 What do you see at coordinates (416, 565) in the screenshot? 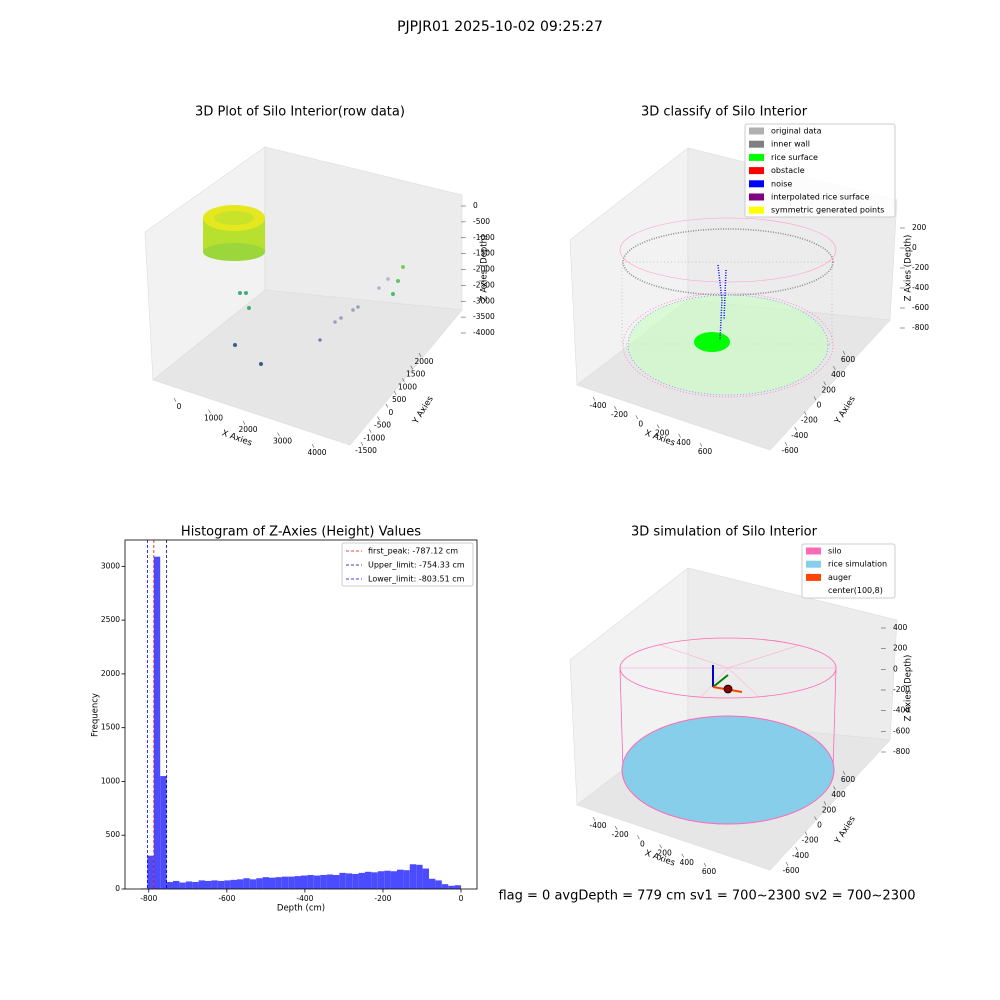
I see `legend-label: Upper_limit: -754.33 cm` at bounding box center [416, 565].